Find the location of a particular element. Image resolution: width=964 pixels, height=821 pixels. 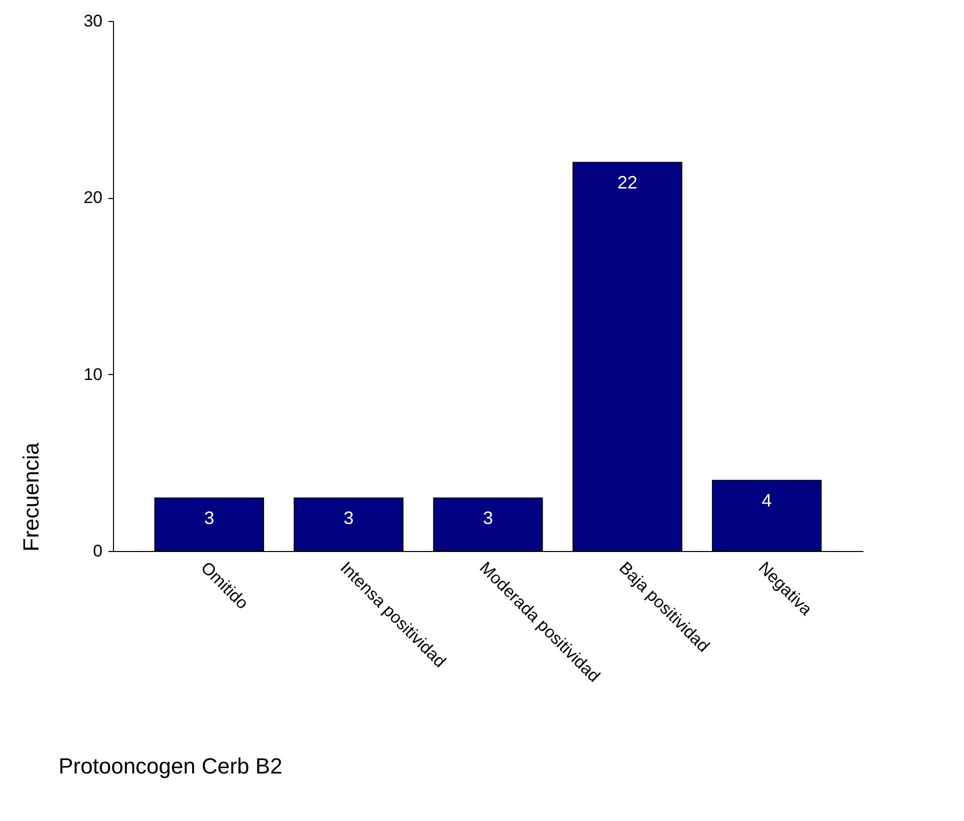

y-tick-label: 0 is located at coordinates (97, 551).